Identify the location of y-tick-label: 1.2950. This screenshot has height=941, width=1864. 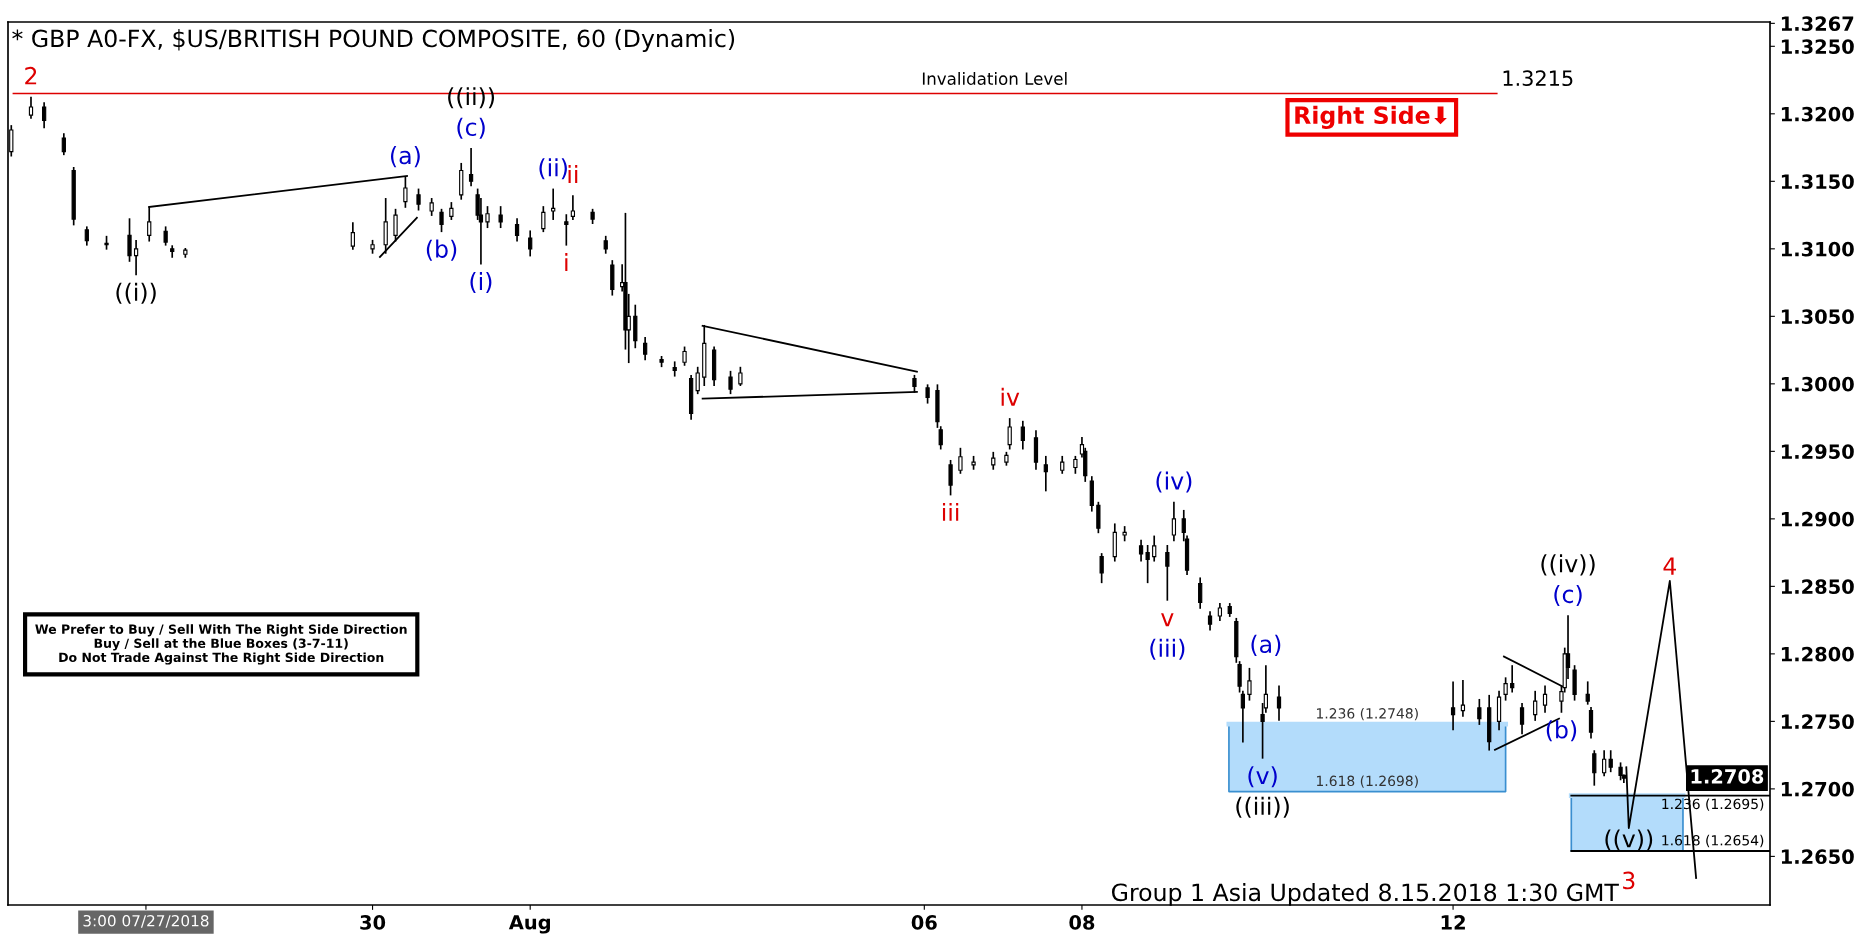
(1817, 452).